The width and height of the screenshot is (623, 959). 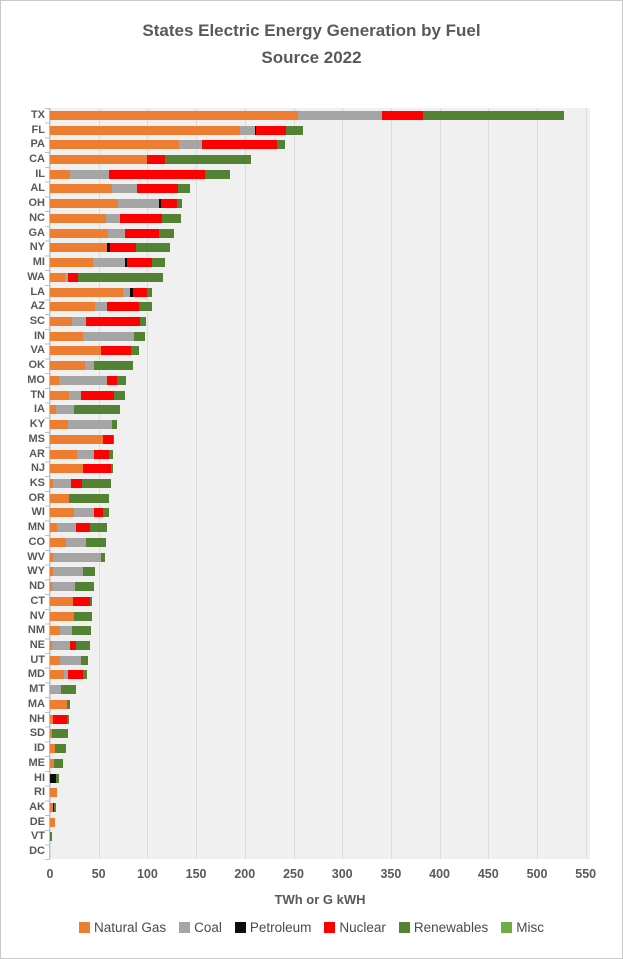 What do you see at coordinates (80, 513) in the screenshot?
I see `bar-row-wi` at bounding box center [80, 513].